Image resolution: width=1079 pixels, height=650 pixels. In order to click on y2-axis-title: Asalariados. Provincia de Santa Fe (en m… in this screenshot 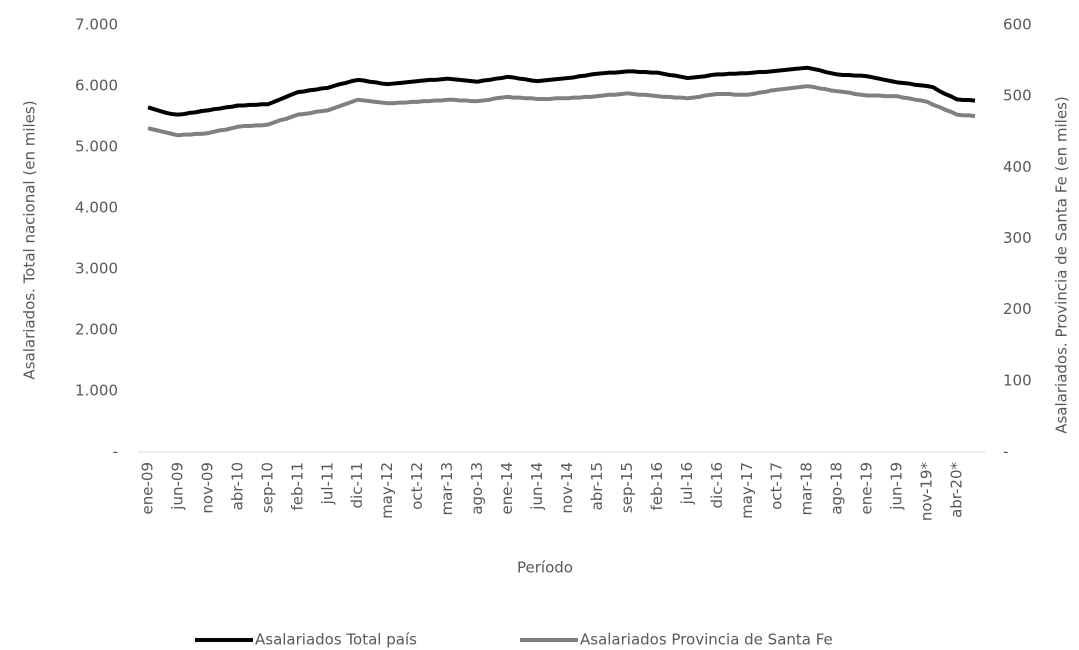, I will do `click(1062, 265)`.